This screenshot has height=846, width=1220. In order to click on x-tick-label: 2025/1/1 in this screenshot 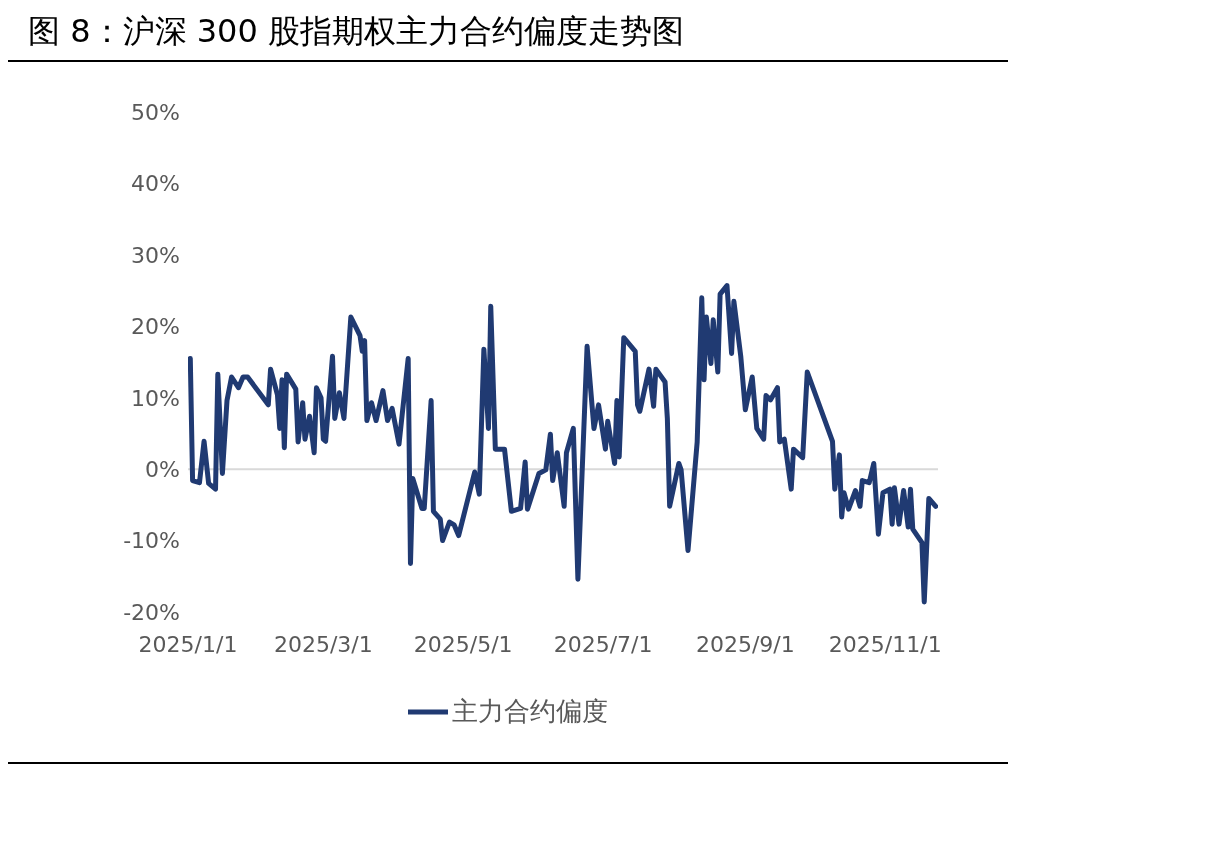, I will do `click(188, 644)`.